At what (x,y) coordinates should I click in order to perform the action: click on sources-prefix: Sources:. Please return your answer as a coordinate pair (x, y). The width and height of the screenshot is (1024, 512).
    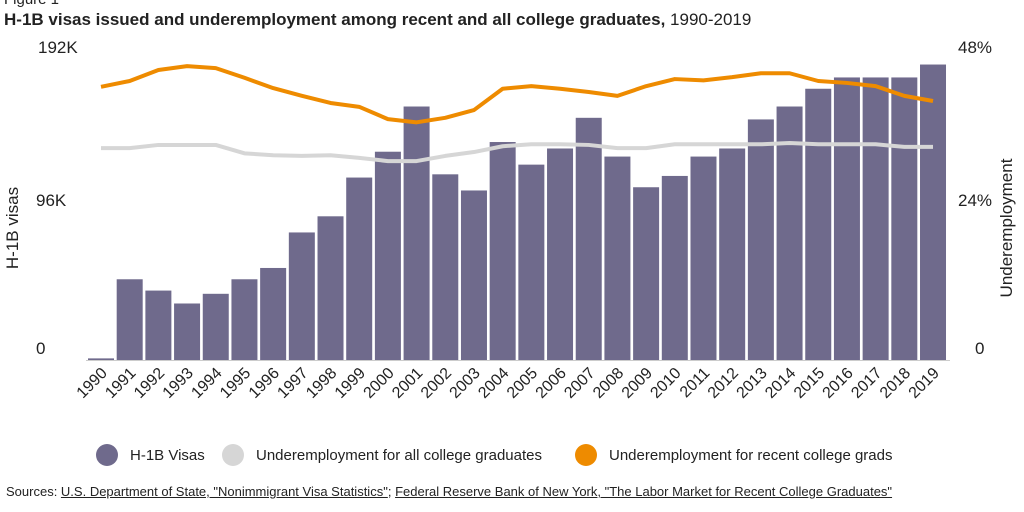
    Looking at the image, I should click on (33, 491).